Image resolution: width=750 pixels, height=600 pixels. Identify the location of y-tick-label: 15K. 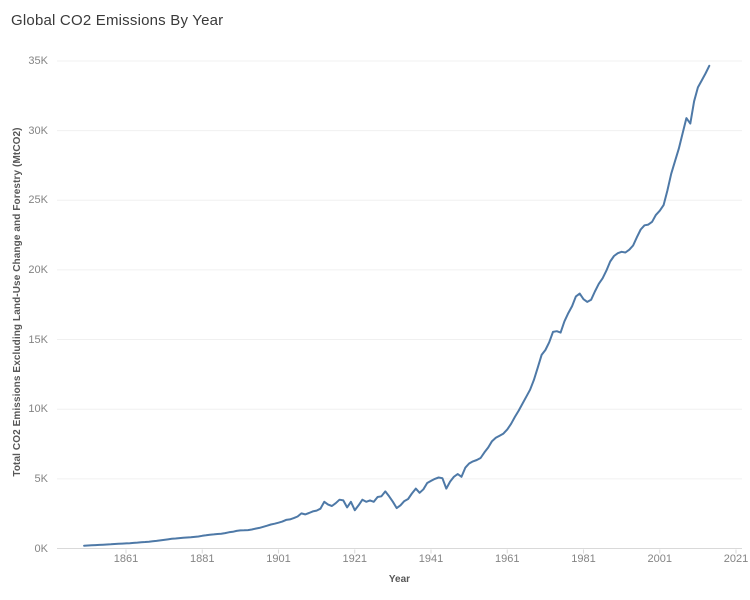
(38, 339).